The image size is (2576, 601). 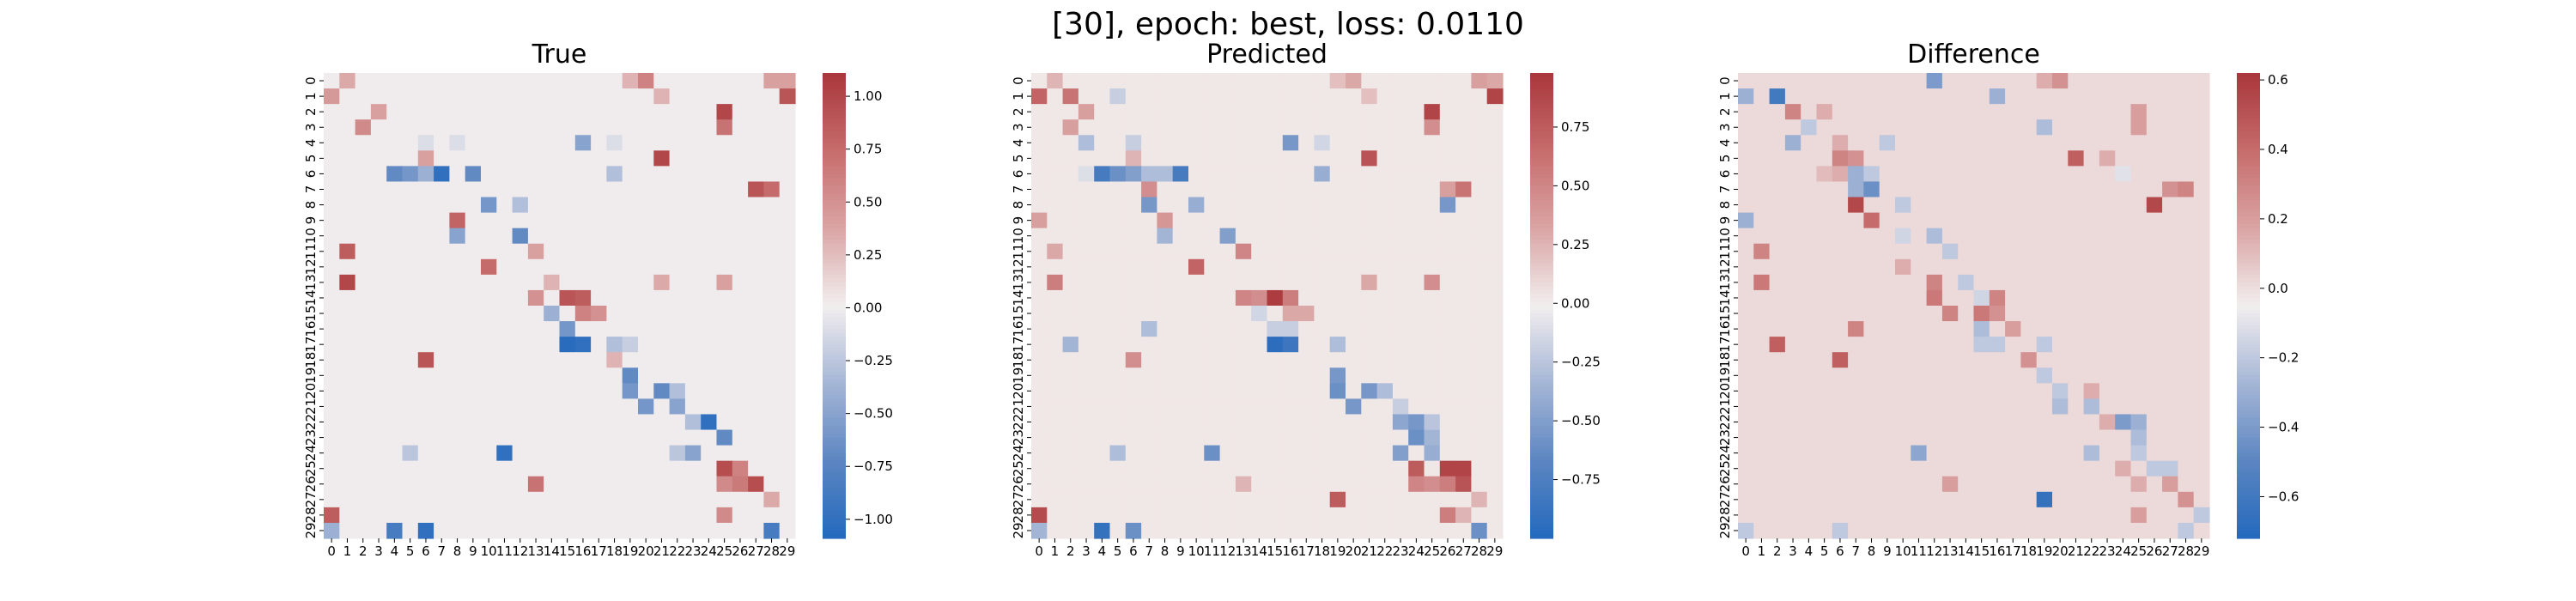 I want to click on y-tick-label: 0, so click(x=311, y=80).